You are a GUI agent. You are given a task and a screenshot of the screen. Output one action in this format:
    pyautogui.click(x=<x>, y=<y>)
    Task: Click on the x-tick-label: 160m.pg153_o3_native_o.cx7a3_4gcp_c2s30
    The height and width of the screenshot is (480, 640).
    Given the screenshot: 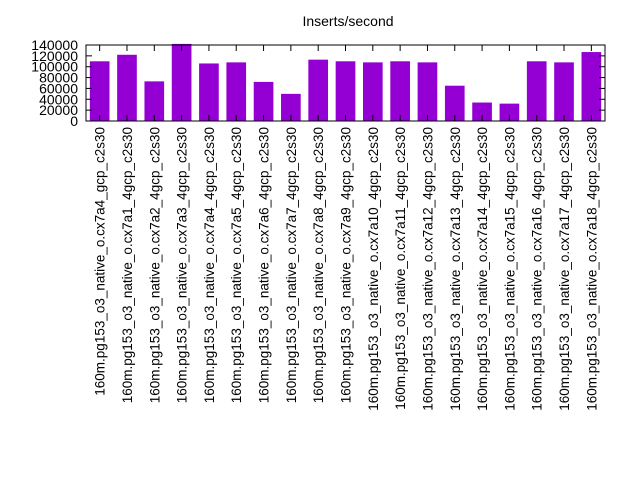 What is the action you would take?
    pyautogui.click(x=182, y=265)
    